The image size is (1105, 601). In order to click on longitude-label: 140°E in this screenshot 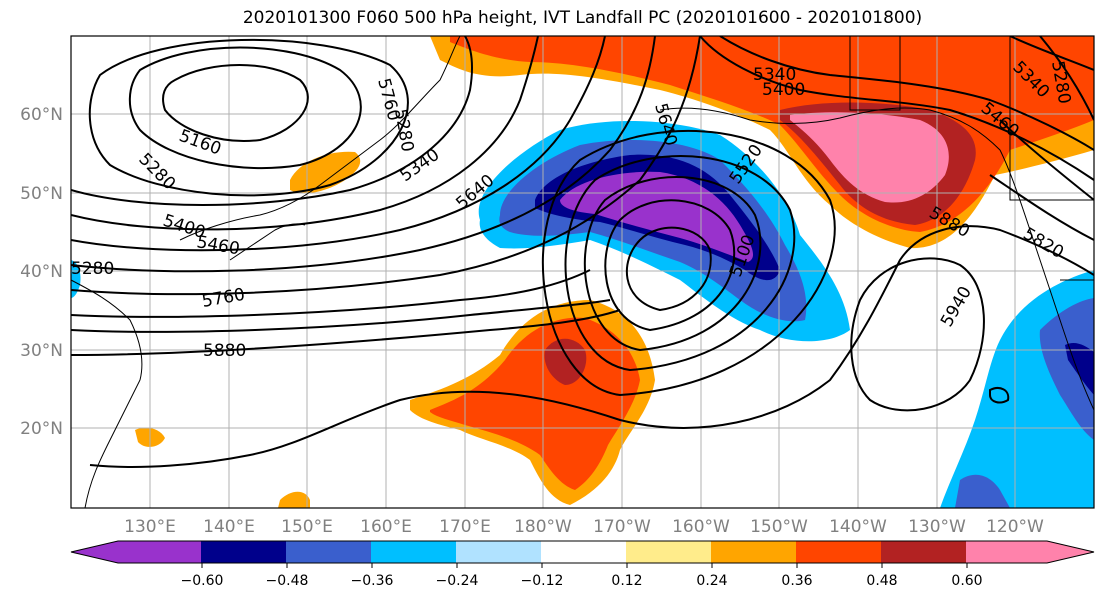, I will do `click(229, 527)`.